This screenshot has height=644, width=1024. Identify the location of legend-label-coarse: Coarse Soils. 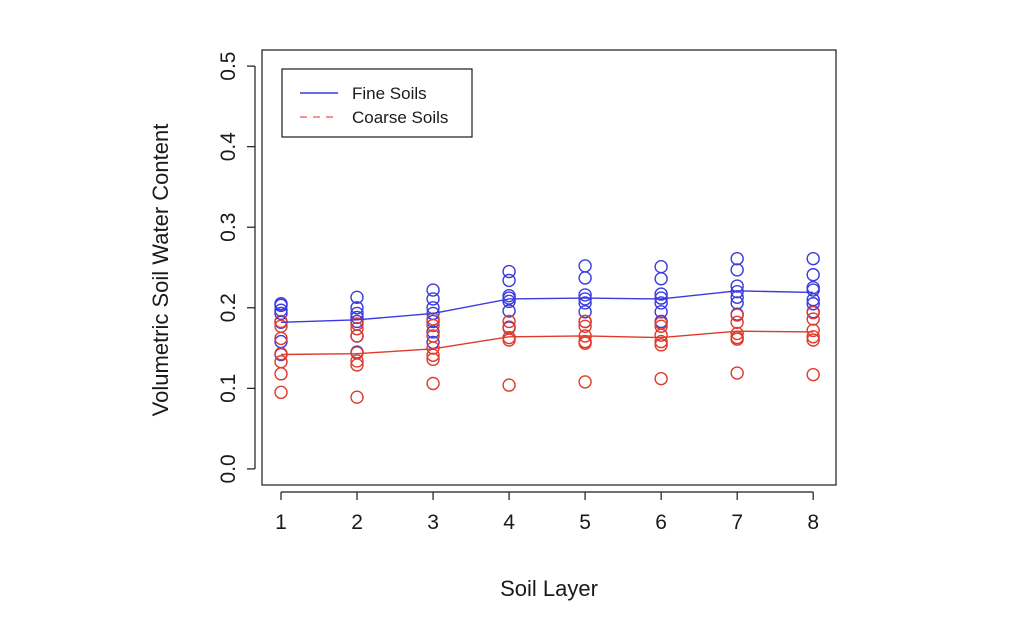
(400, 117).